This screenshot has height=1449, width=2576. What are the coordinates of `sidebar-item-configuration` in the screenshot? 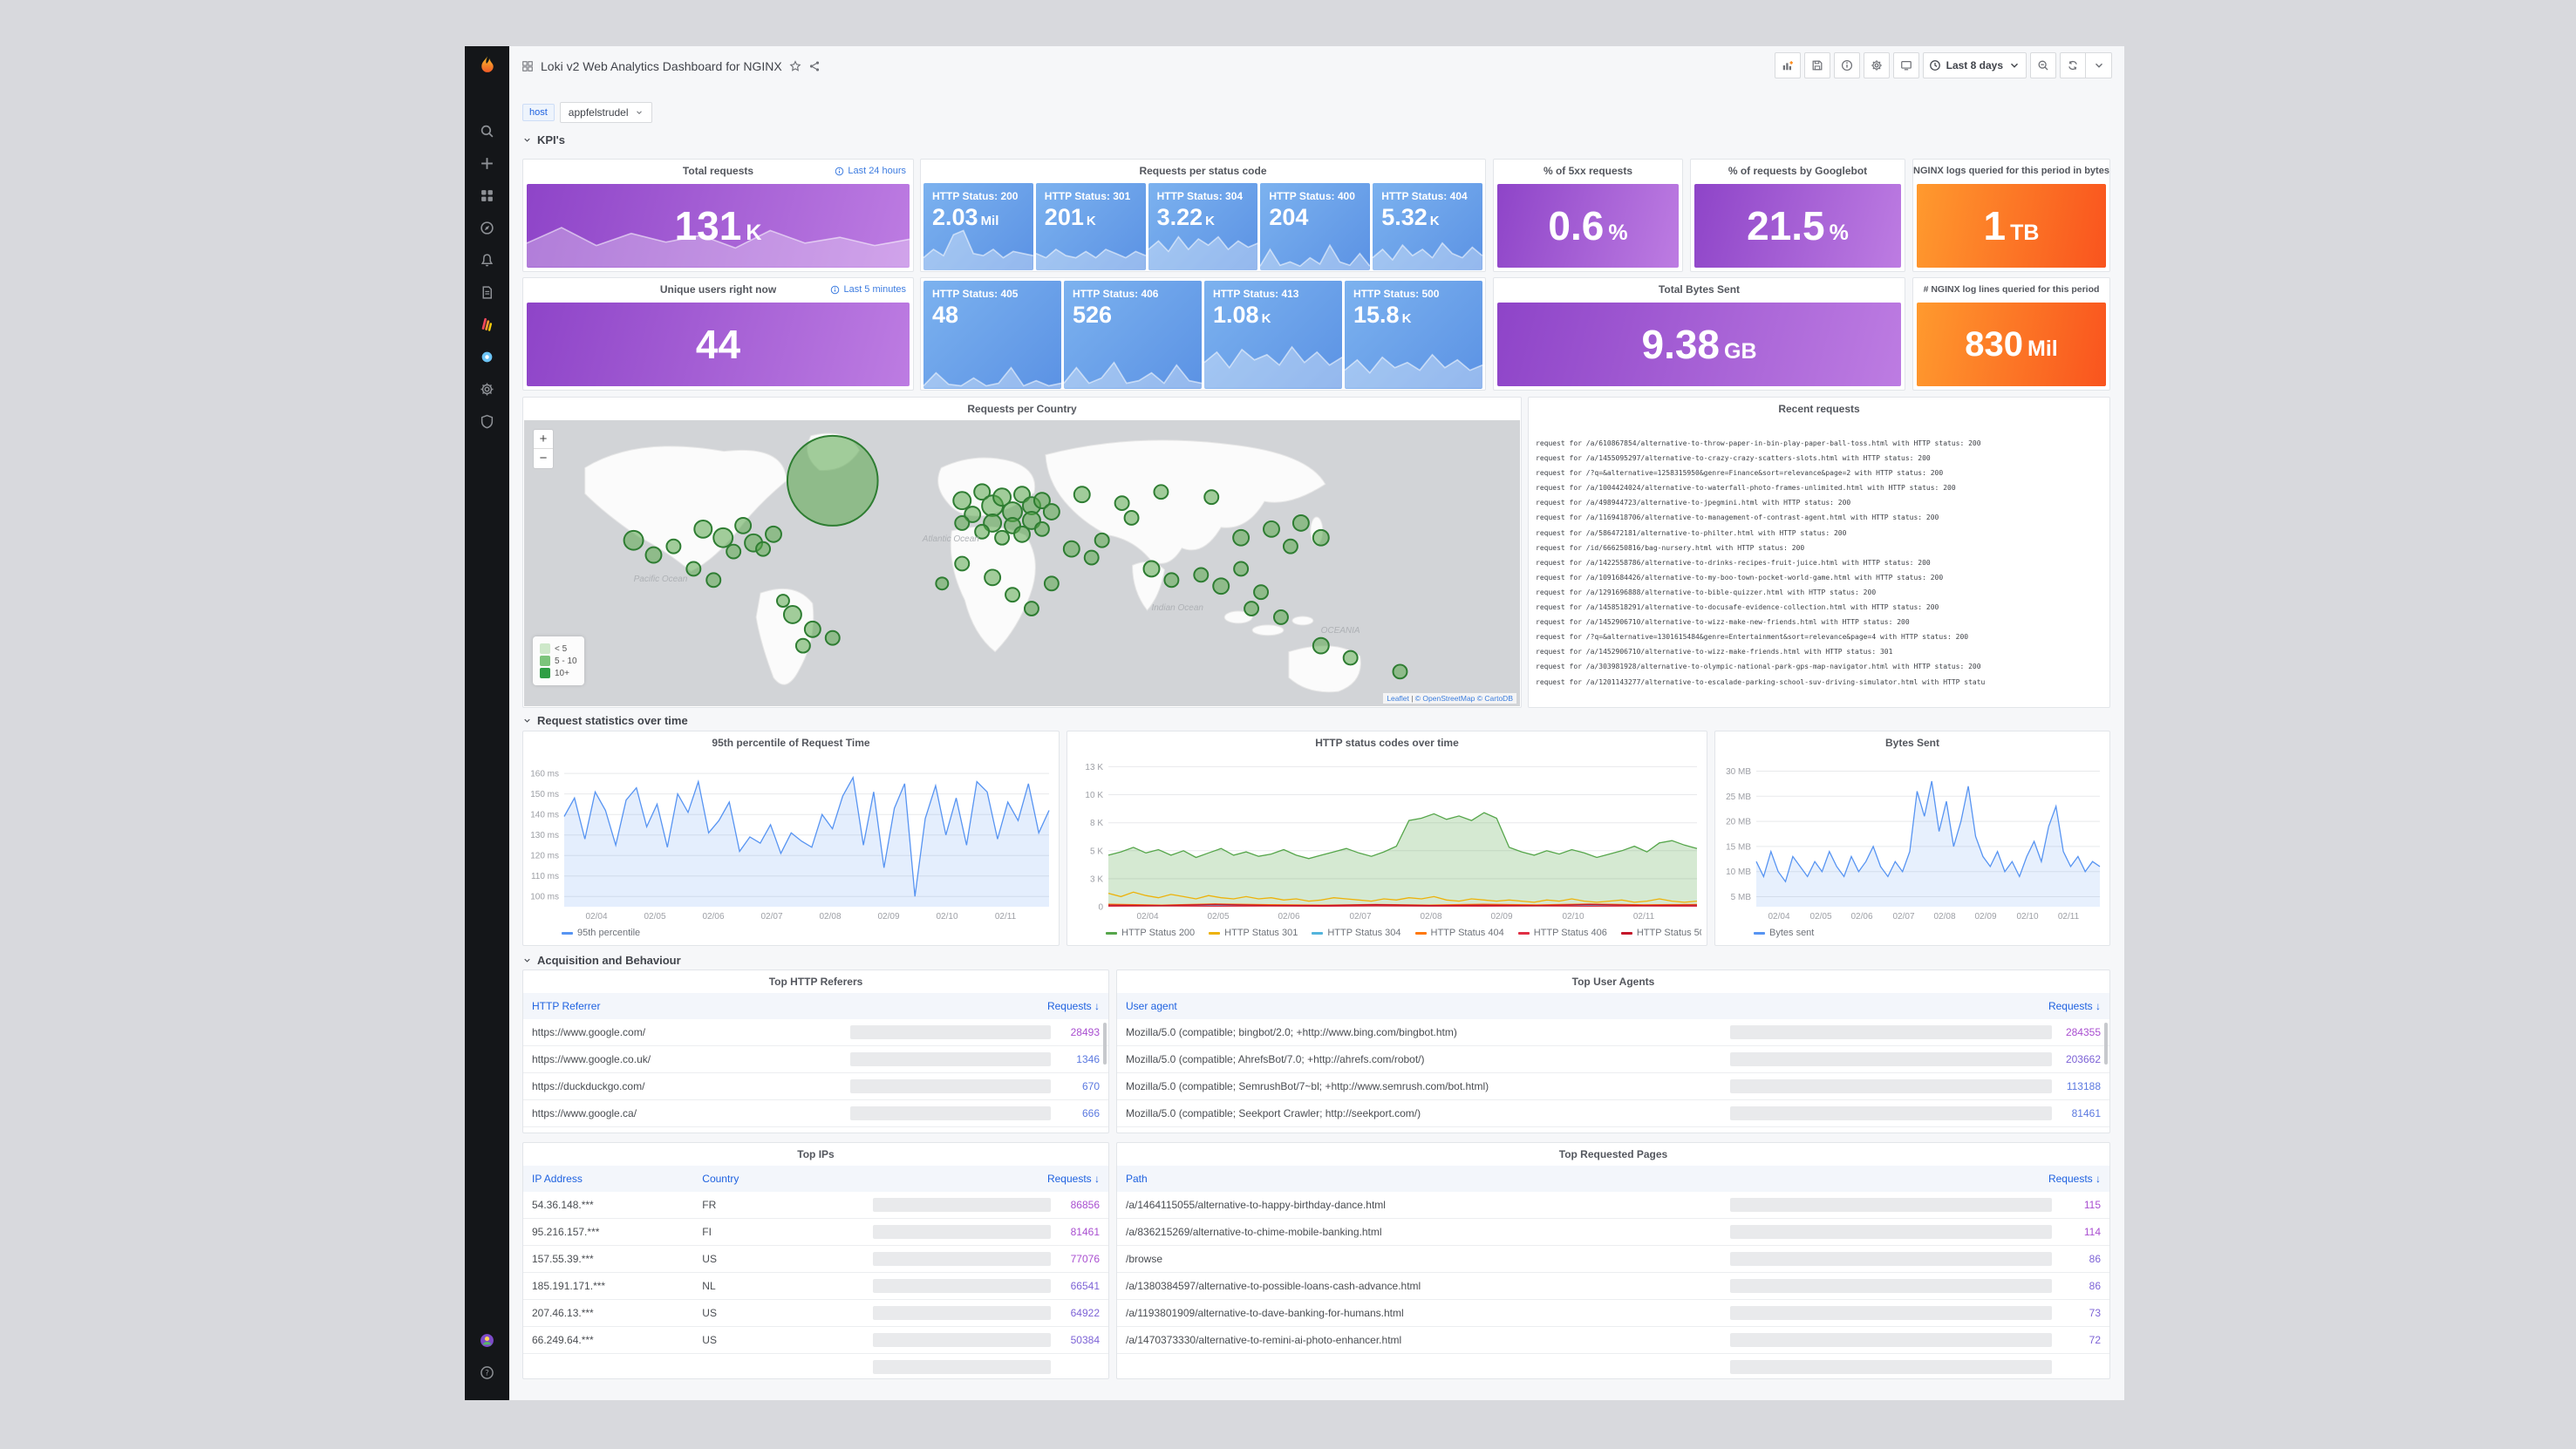 It's located at (487, 389).